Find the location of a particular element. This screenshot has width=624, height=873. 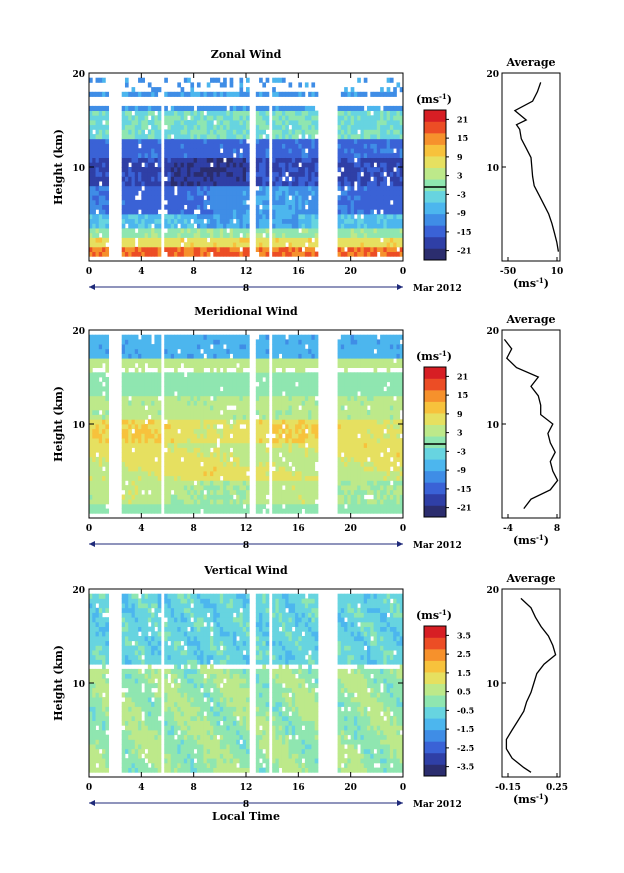

panel-title: Meridional Wind is located at coordinates (246, 311).